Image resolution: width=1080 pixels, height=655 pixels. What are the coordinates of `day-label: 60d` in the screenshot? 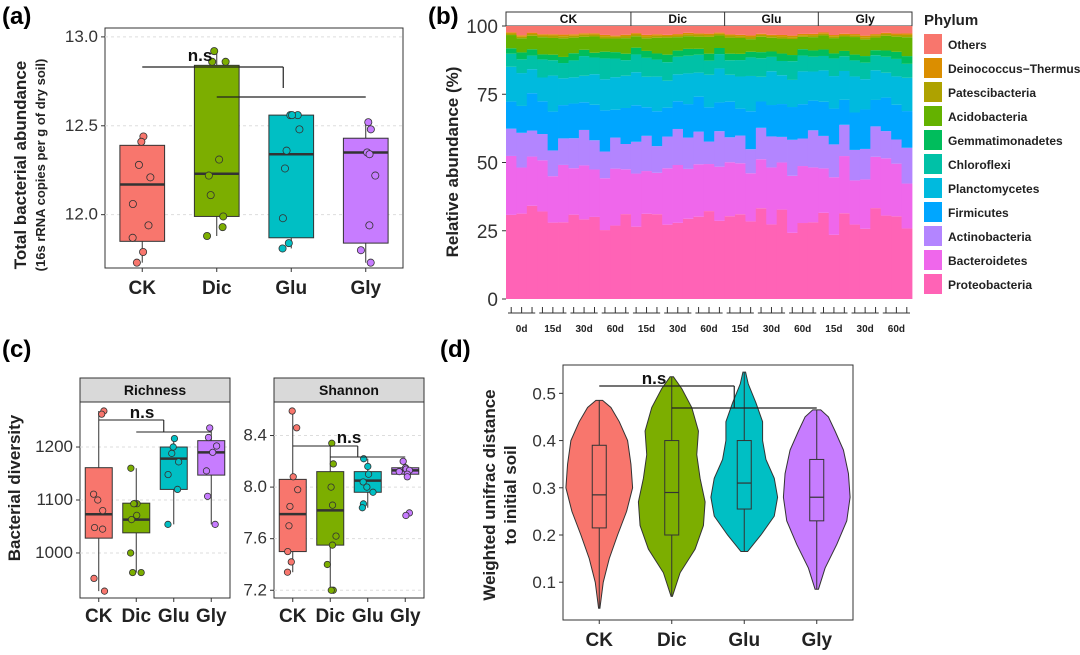 It's located at (615, 329).